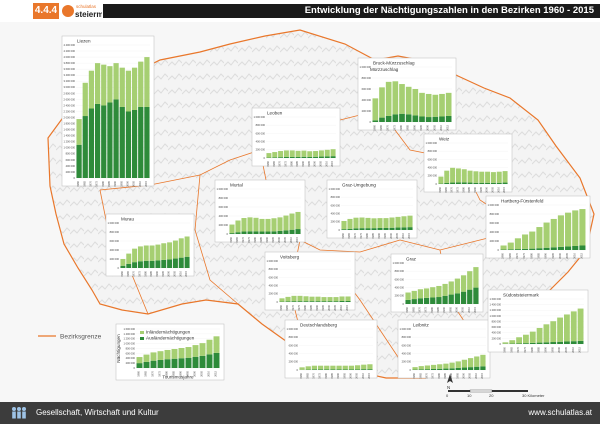  What do you see at coordinates (121, 183) in the screenshot?
I see `x-tick-label: 1995` at bounding box center [121, 183].